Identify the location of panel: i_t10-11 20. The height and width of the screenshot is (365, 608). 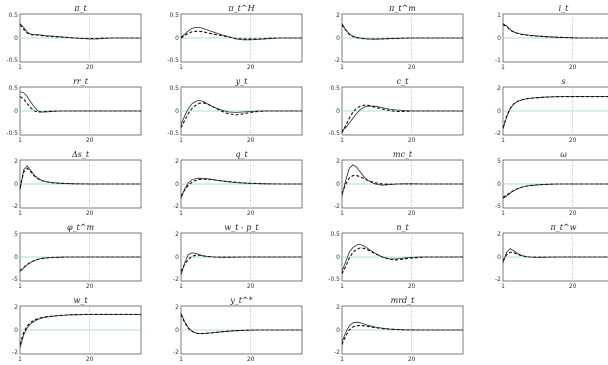
(551, 37).